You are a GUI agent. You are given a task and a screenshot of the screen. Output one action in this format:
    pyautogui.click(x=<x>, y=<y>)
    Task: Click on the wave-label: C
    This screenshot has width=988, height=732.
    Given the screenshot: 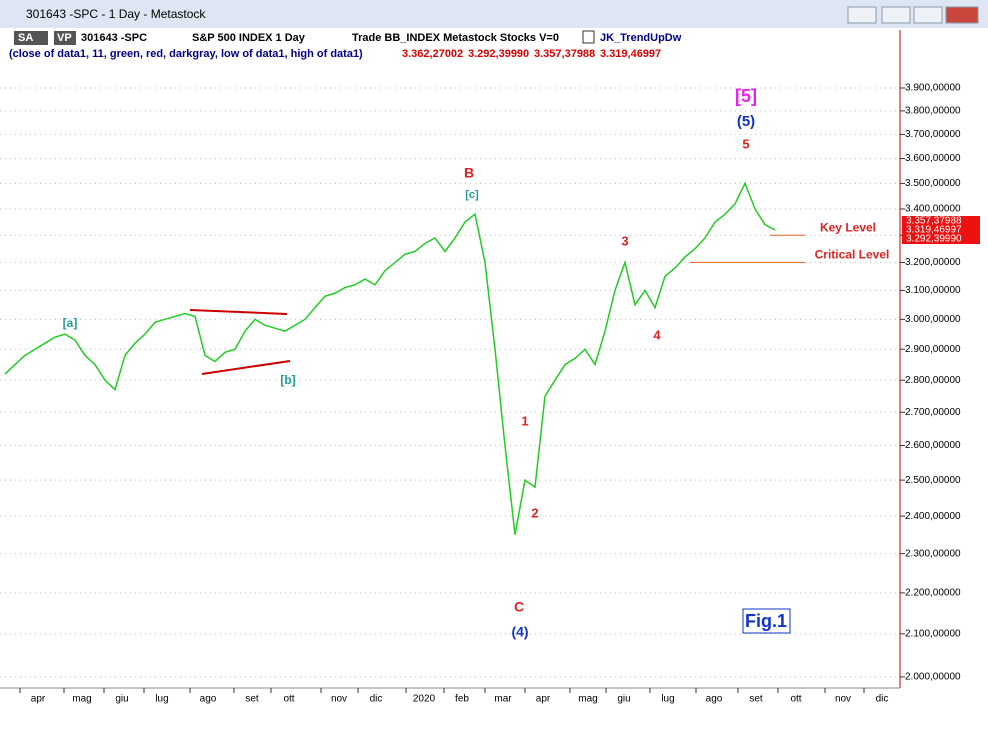 What is the action you would take?
    pyautogui.click(x=519, y=607)
    